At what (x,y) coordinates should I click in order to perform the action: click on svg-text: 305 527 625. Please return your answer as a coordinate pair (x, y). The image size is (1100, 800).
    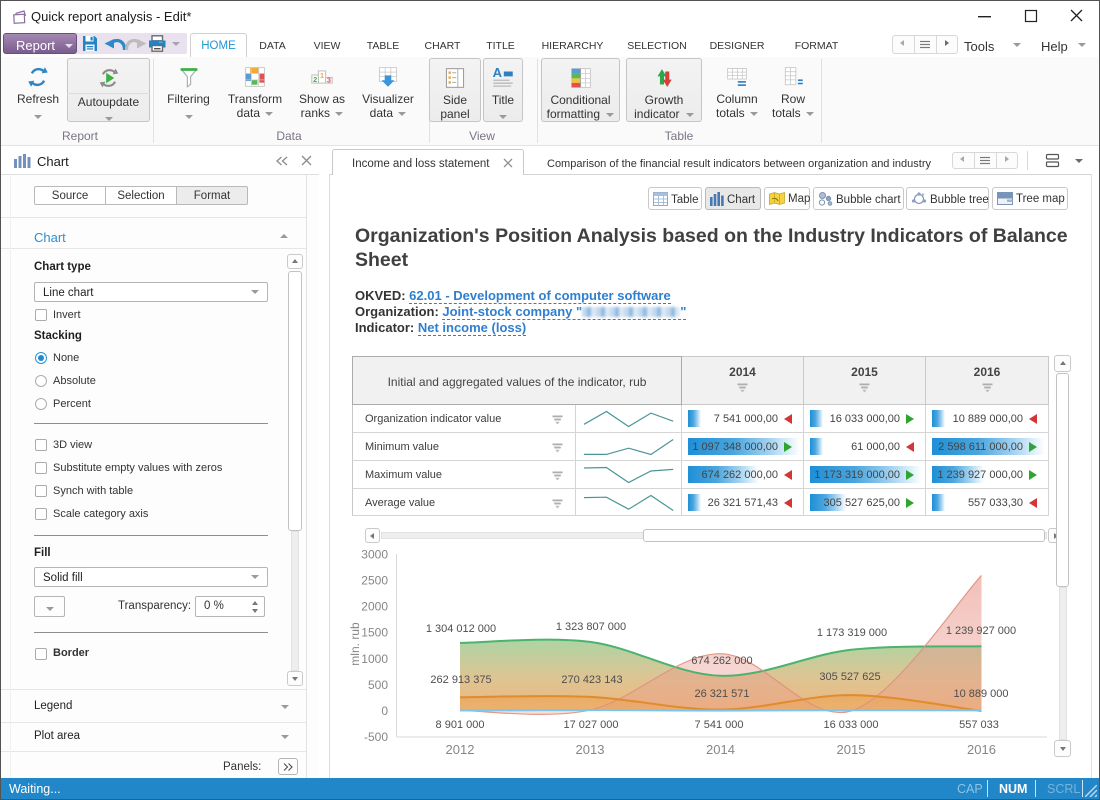
    Looking at the image, I should click on (849, 677).